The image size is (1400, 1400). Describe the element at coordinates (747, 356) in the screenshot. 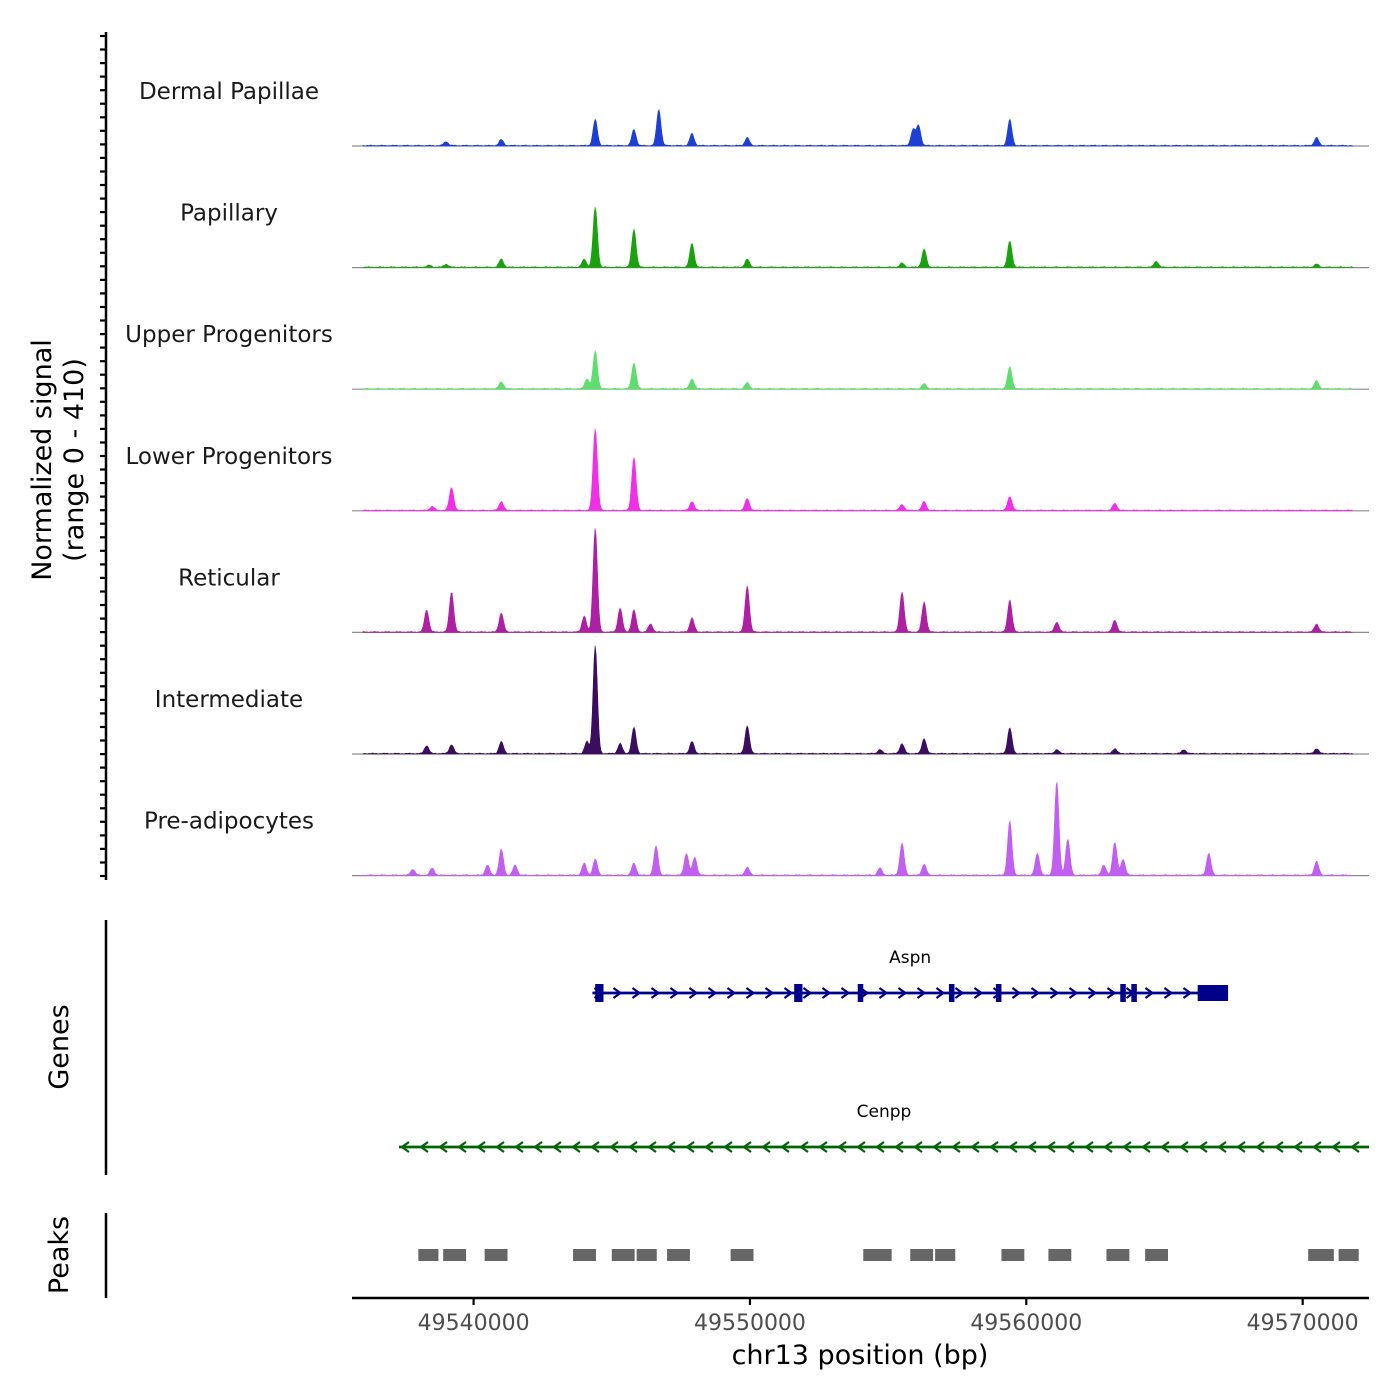

I see `track-2: Upper Progenitors` at that location.